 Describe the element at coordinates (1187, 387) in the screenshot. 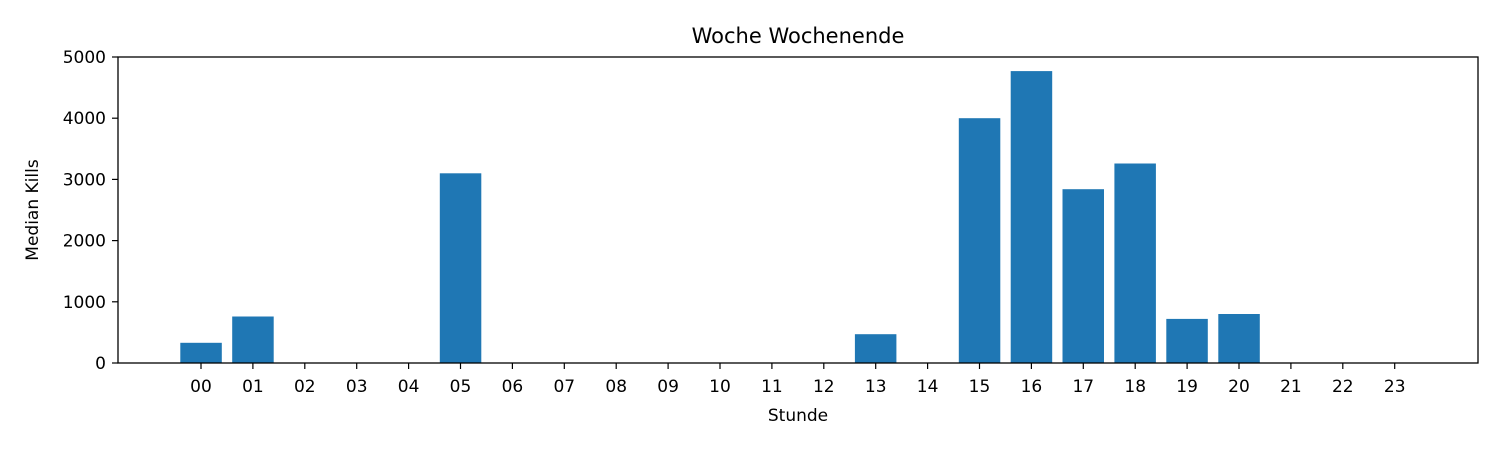

I see `x-tick-label: 19` at that location.